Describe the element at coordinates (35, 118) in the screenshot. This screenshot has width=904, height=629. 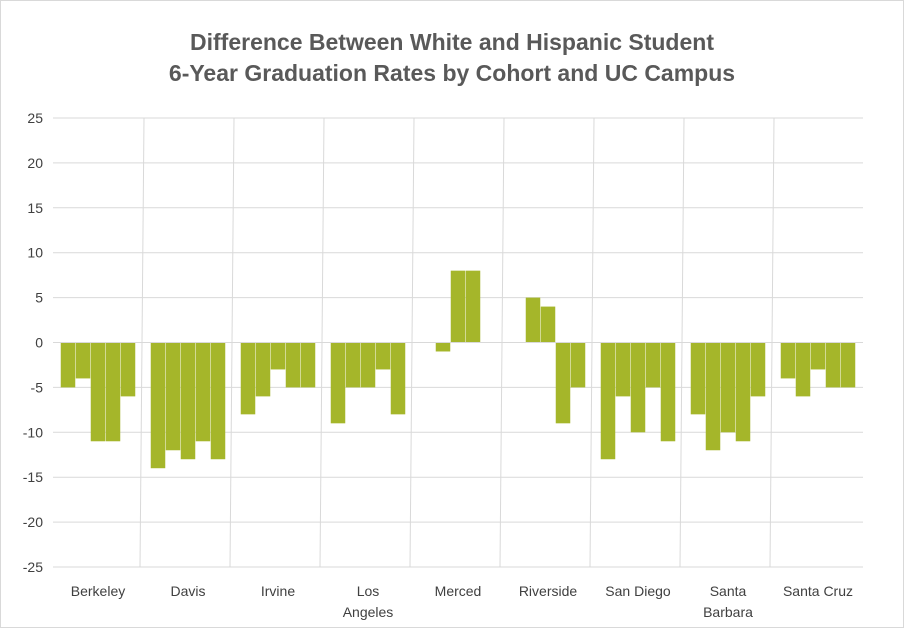
I see `y-tick-label: 25` at that location.